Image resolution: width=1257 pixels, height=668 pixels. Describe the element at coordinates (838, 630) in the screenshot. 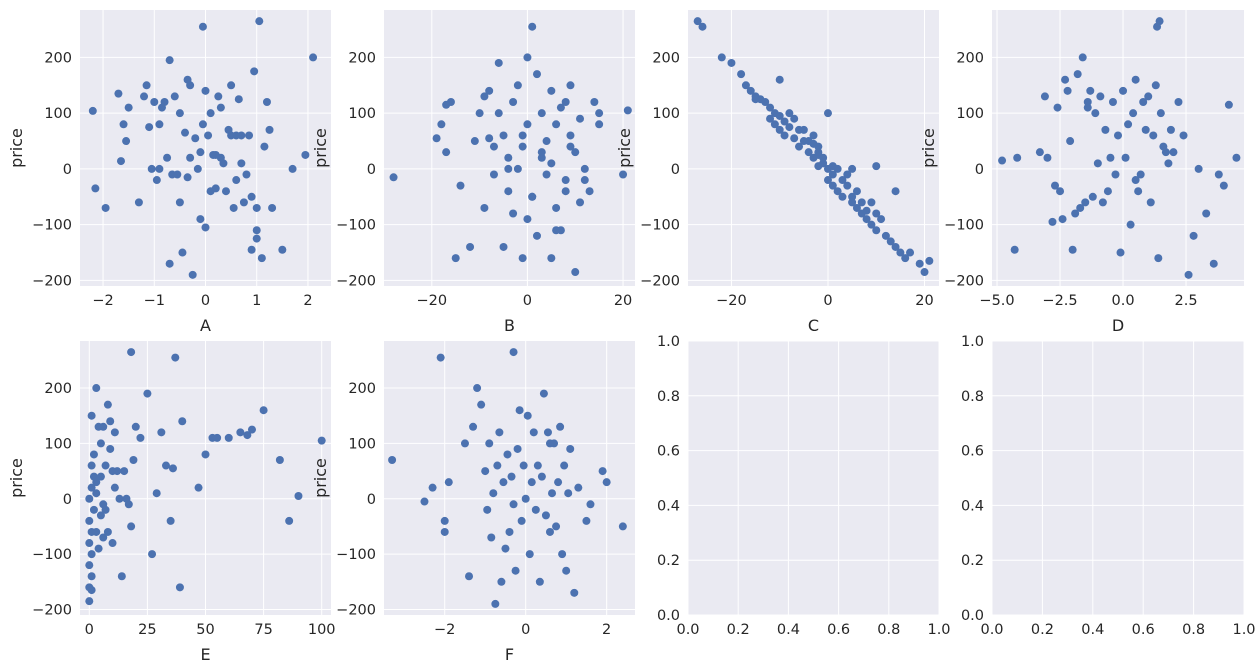

I see `x-tick-label: 0.6` at that location.